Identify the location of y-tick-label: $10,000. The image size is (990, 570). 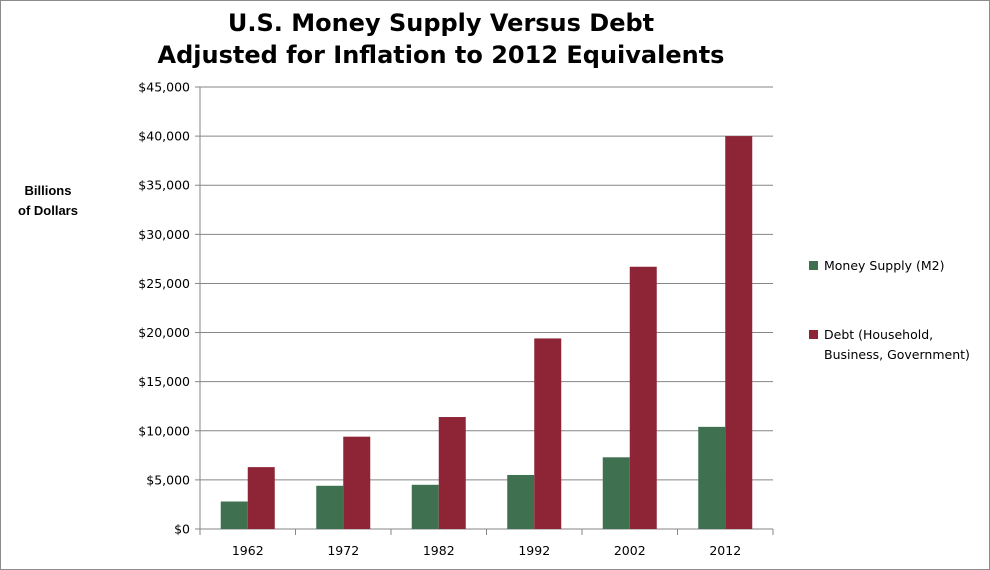
(164, 430).